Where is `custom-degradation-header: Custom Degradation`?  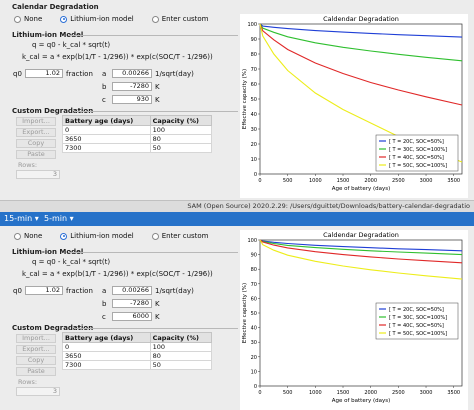 custom-degradation-header: Custom Degradation is located at coordinates (53, 328).